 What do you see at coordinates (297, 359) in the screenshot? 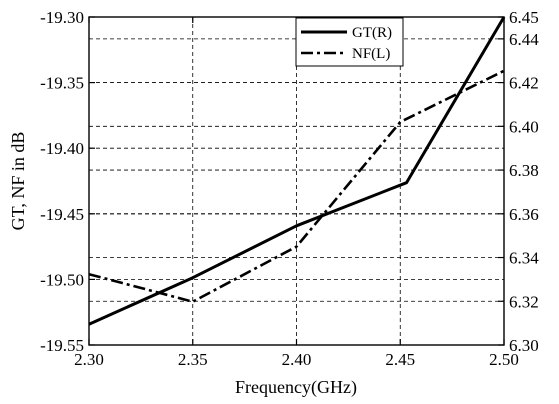
I see `x-tick-label: 2.40` at bounding box center [297, 359].